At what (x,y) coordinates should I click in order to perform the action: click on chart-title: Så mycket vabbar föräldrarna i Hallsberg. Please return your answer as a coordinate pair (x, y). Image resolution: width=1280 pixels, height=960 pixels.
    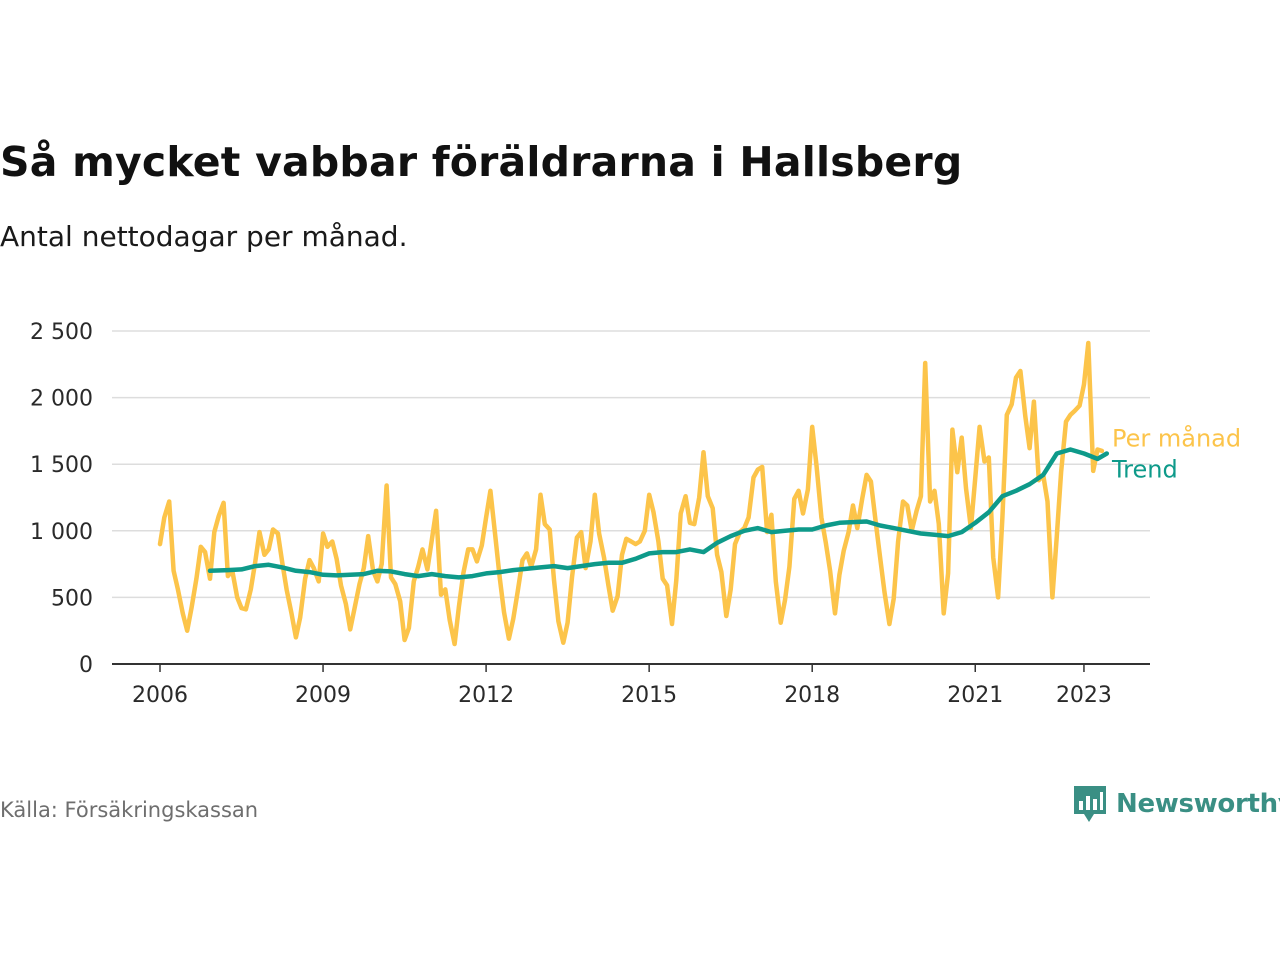
    Looking at the image, I should click on (481, 162).